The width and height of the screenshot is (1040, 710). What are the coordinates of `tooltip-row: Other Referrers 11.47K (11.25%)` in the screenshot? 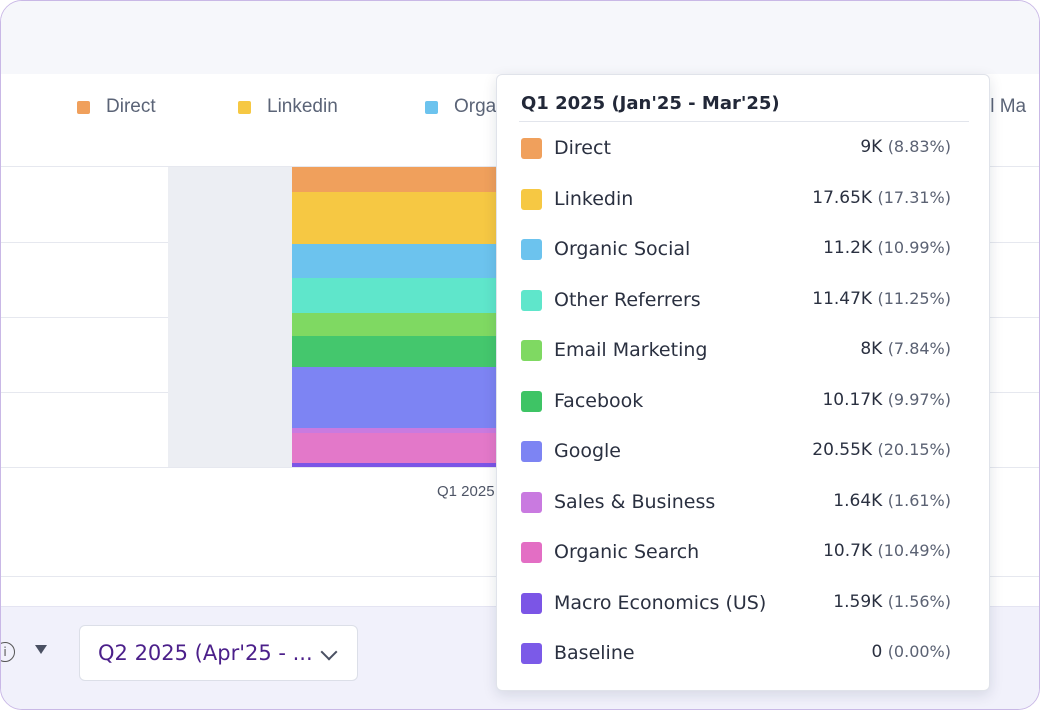 It's located at (743, 302).